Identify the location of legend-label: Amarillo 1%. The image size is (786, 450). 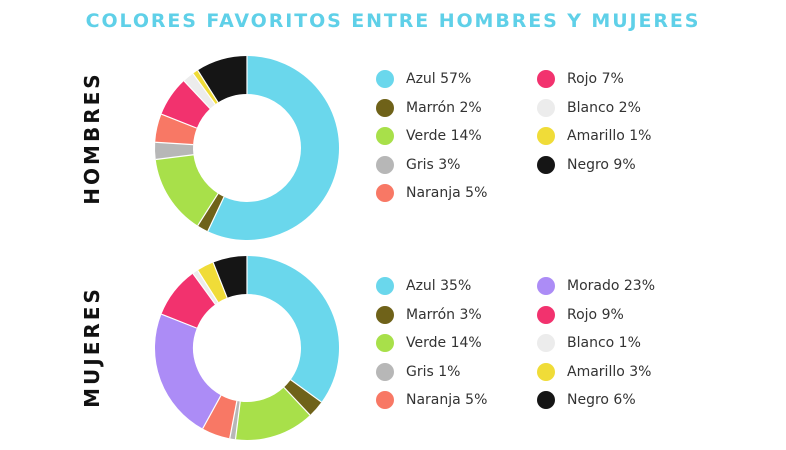
(609, 136).